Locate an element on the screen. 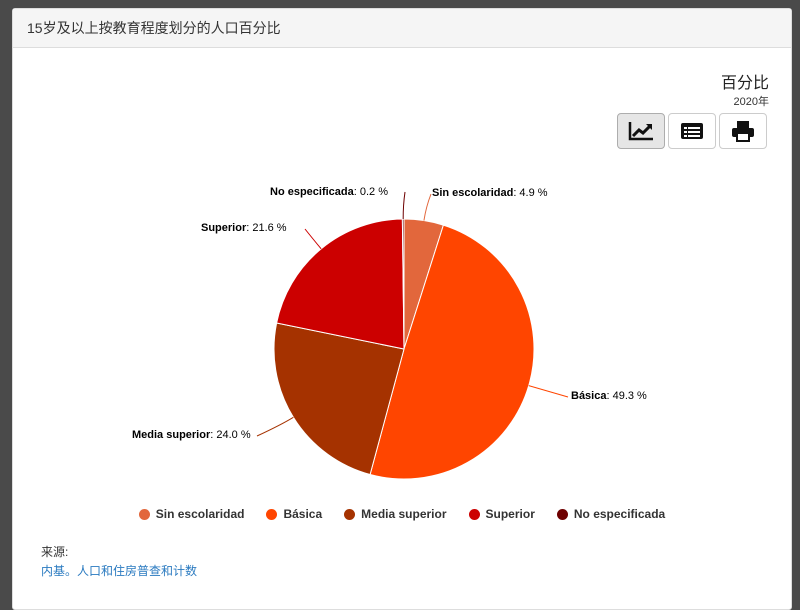 The image size is (800, 610). legend-label: Sin escolaridad is located at coordinates (200, 514).